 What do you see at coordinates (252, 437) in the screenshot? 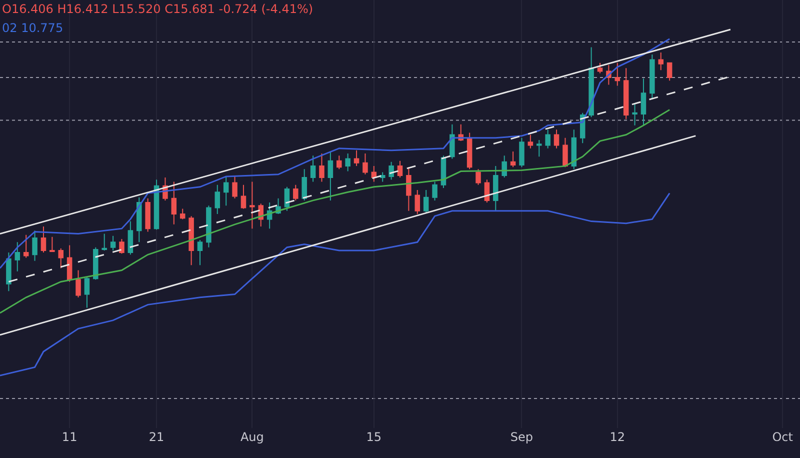
I see `x-tick-label: Aug` at bounding box center [252, 437].